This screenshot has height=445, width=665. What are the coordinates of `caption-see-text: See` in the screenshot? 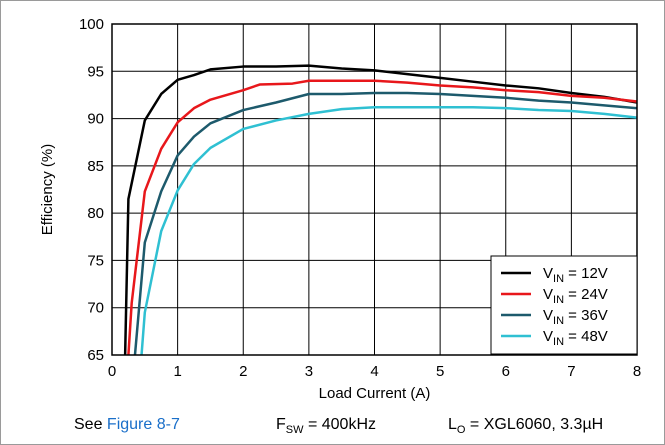 It's located at (88, 424).